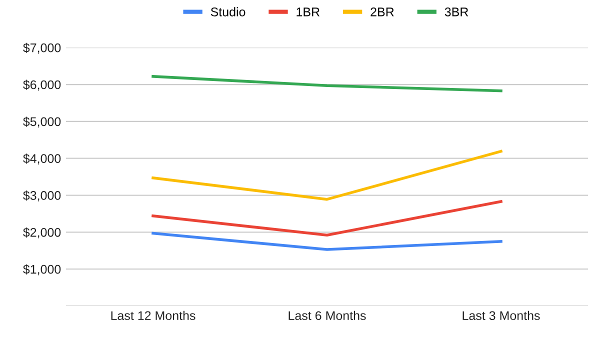  What do you see at coordinates (153, 315) in the screenshot?
I see `x-tick-label: Last 12 Months` at bounding box center [153, 315].